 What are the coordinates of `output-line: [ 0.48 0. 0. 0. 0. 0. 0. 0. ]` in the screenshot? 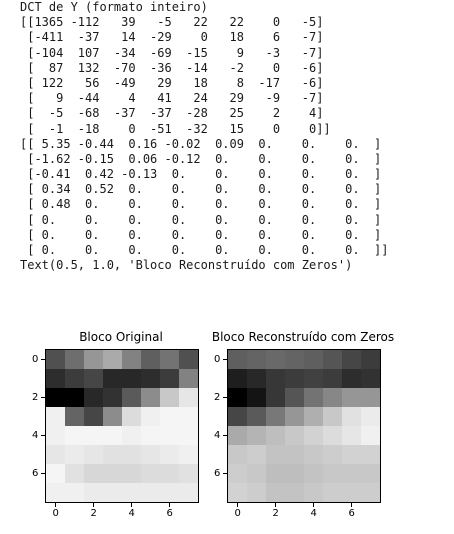 It's located at (201, 204).